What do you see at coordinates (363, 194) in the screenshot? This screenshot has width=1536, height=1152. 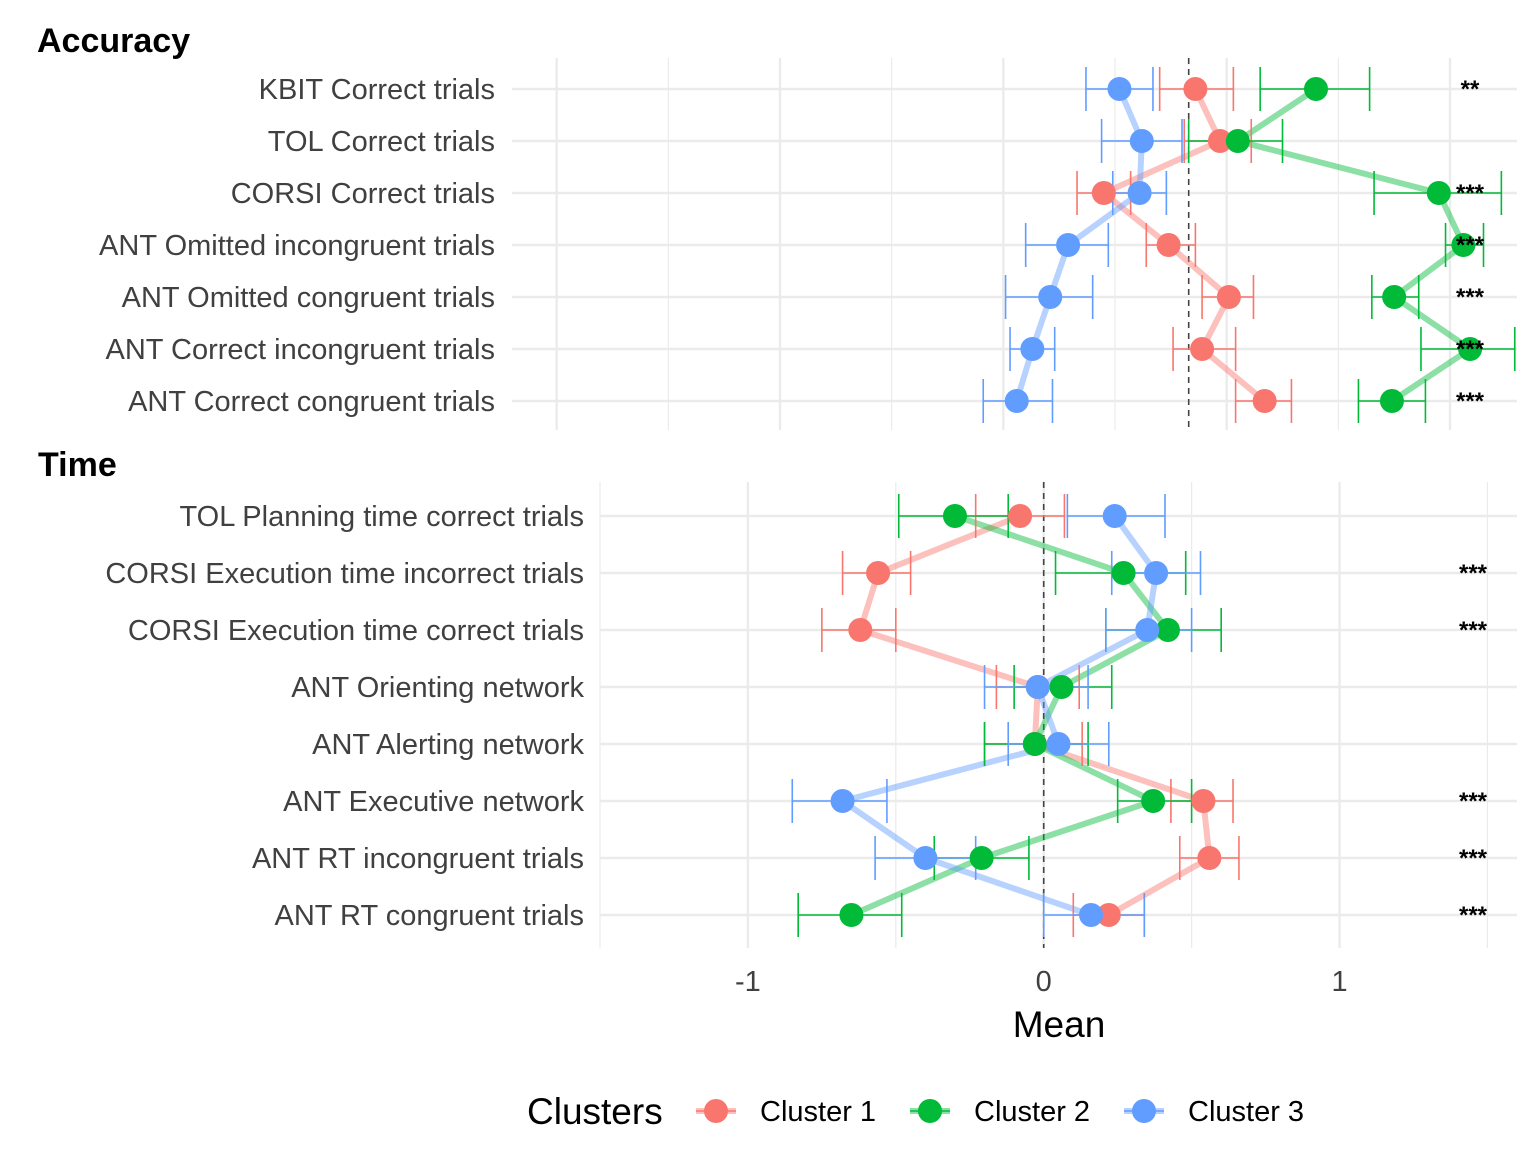 I see `row-label: CORSI Correct trials` at bounding box center [363, 194].